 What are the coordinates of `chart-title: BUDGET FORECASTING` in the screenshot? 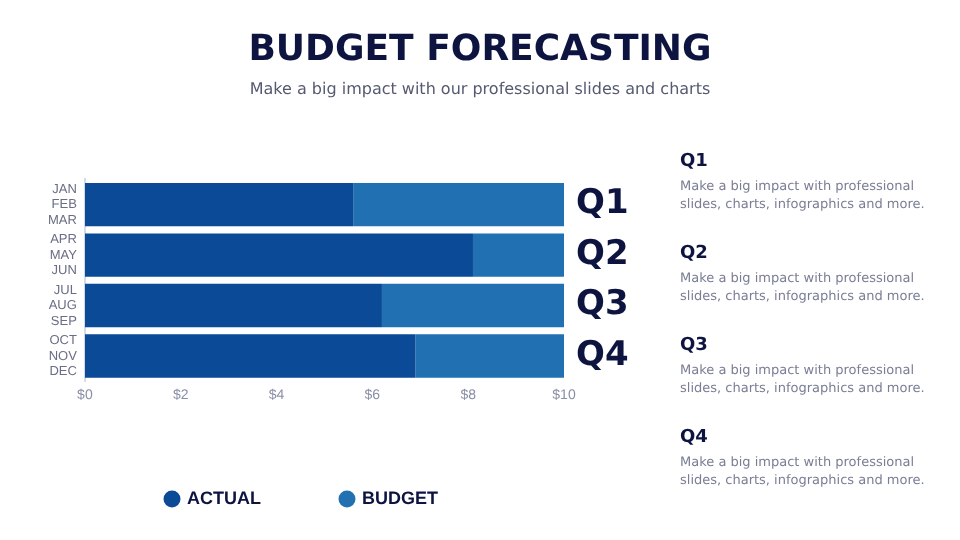 It's located at (480, 49).